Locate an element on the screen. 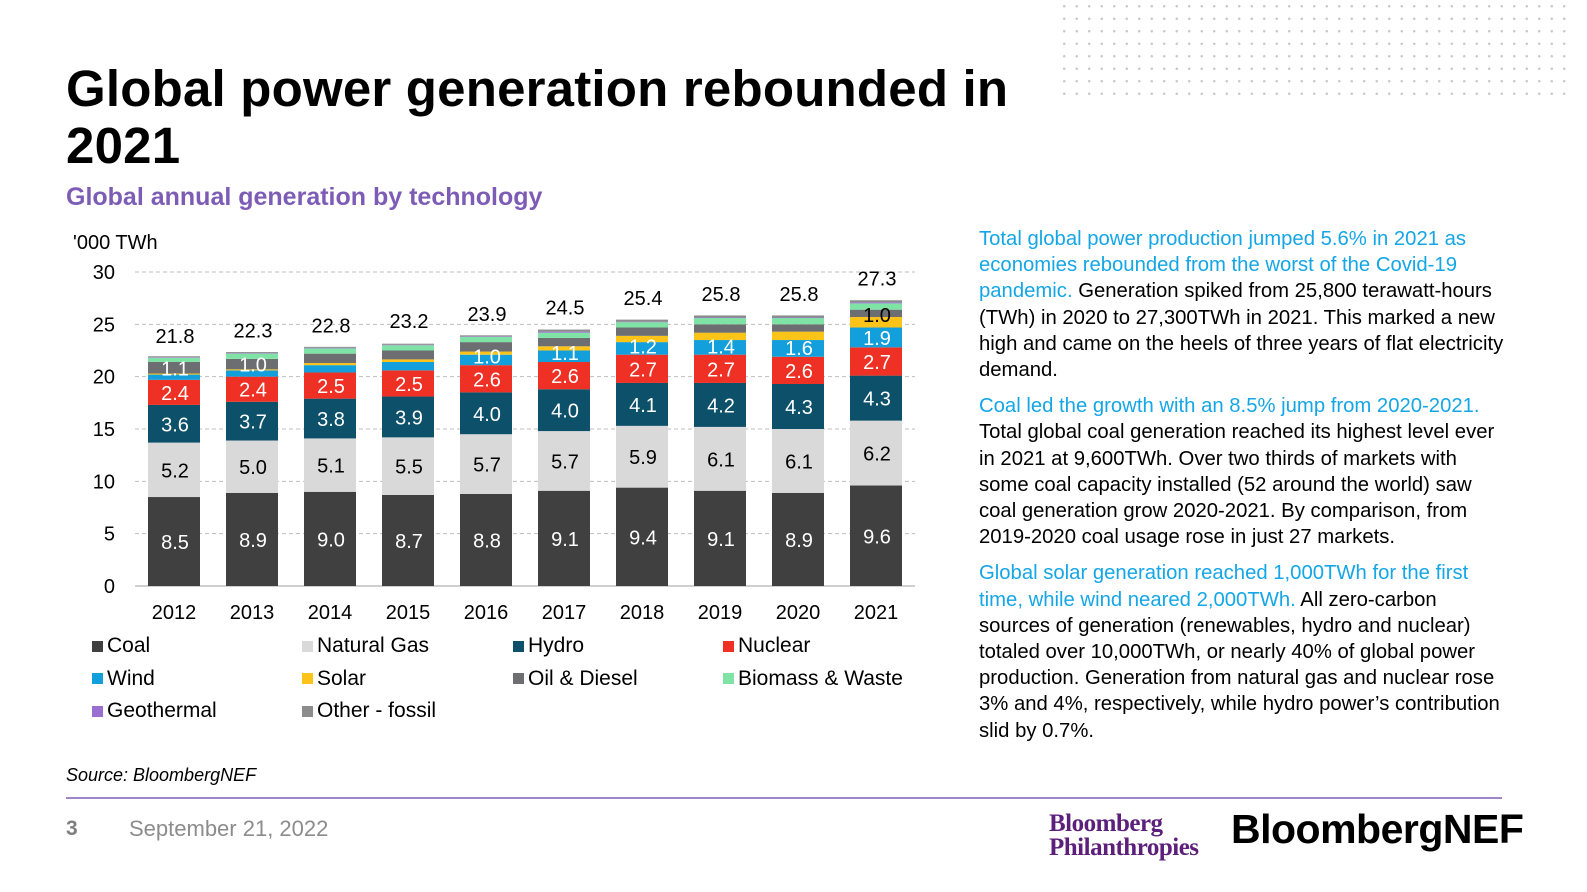  legend-label: Solar is located at coordinates (342, 678).